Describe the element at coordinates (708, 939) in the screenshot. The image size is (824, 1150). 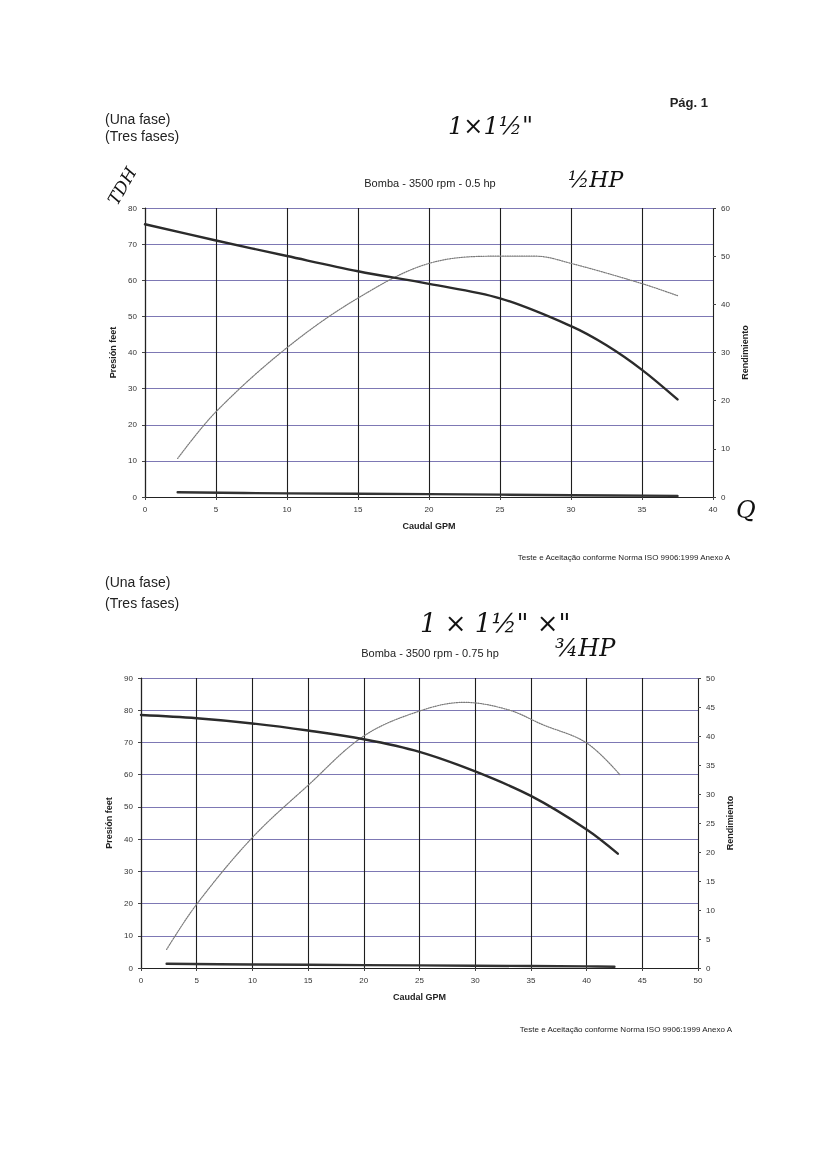
I see `y2-tick-label: 5` at that location.